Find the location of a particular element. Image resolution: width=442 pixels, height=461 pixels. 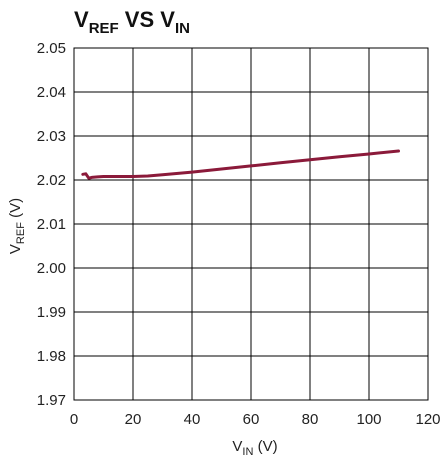

x-tick-label: 20 is located at coordinates (133, 419).